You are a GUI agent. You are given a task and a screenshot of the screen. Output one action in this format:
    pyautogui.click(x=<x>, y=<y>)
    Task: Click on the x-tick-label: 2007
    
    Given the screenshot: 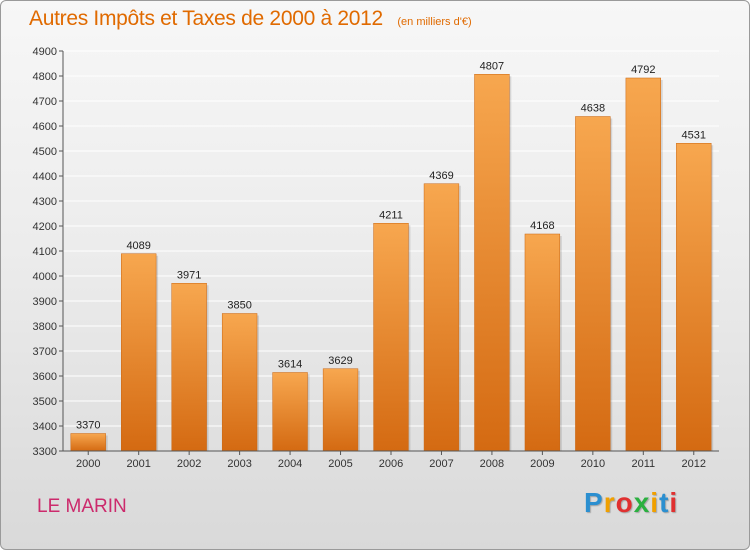 What is the action you would take?
    pyautogui.click(x=441, y=464)
    